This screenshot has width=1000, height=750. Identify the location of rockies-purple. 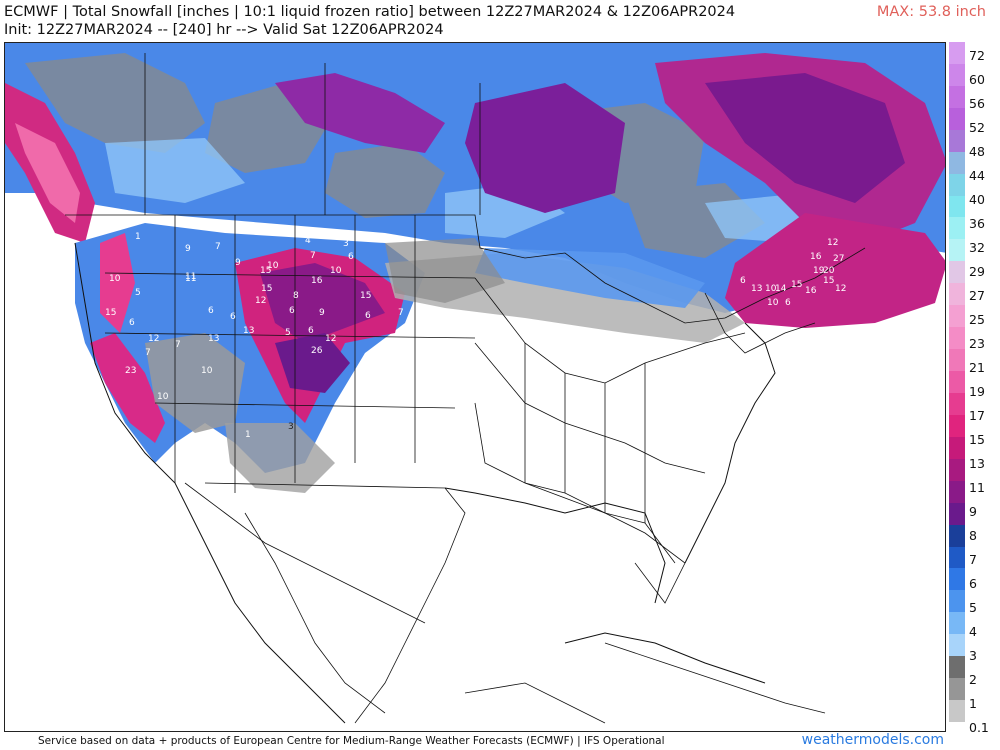
(322, 303).